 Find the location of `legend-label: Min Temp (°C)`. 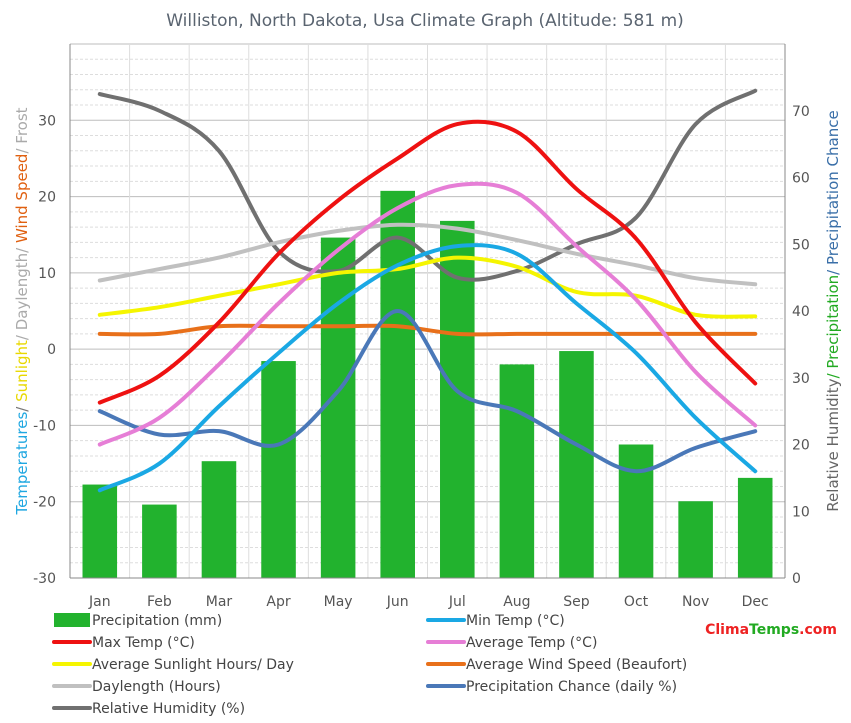

legend-label: Min Temp (°C) is located at coordinates (515, 621).